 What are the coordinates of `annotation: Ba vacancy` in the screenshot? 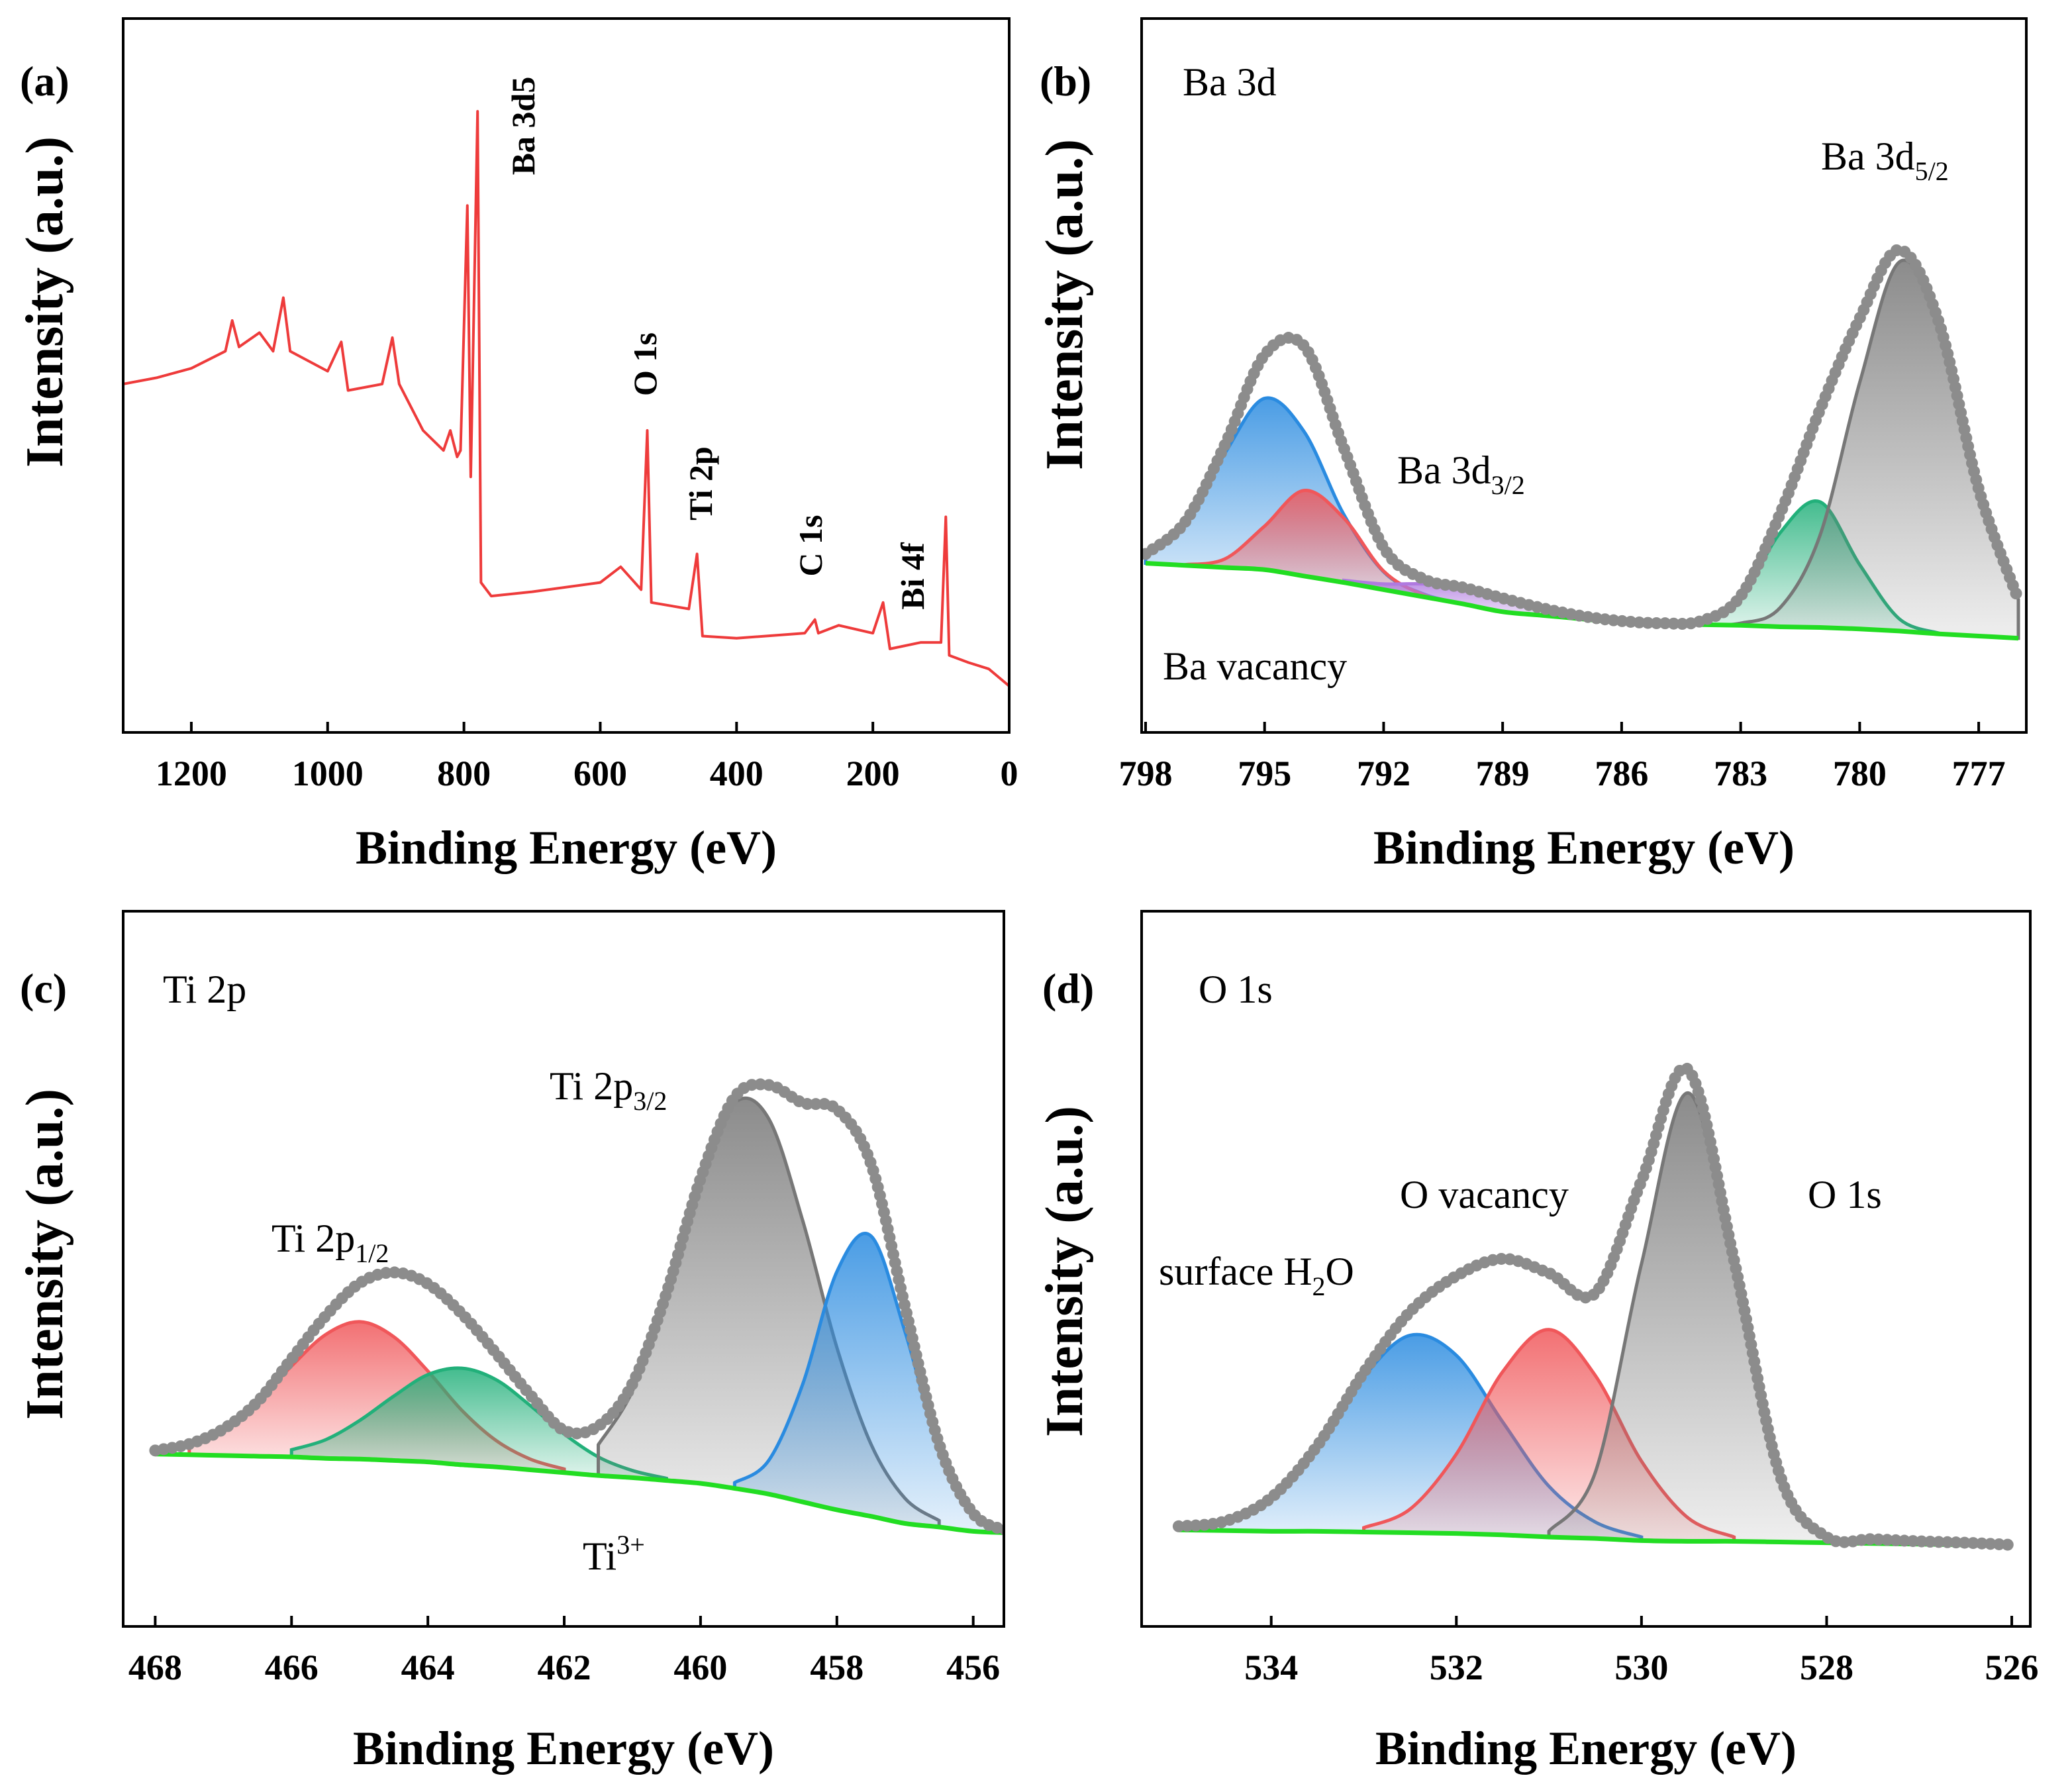 It's located at (1255, 666).